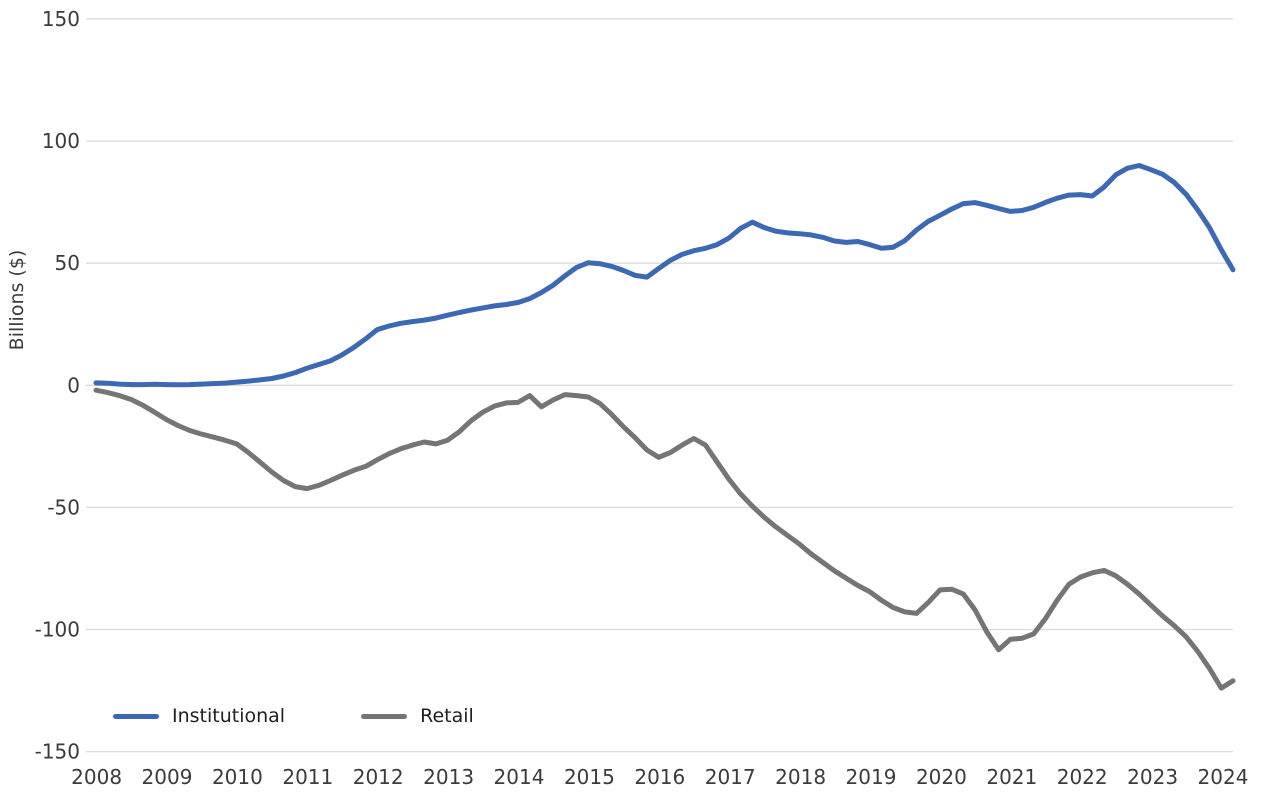  I want to click on y-tick-label--150: -150, so click(57, 752).